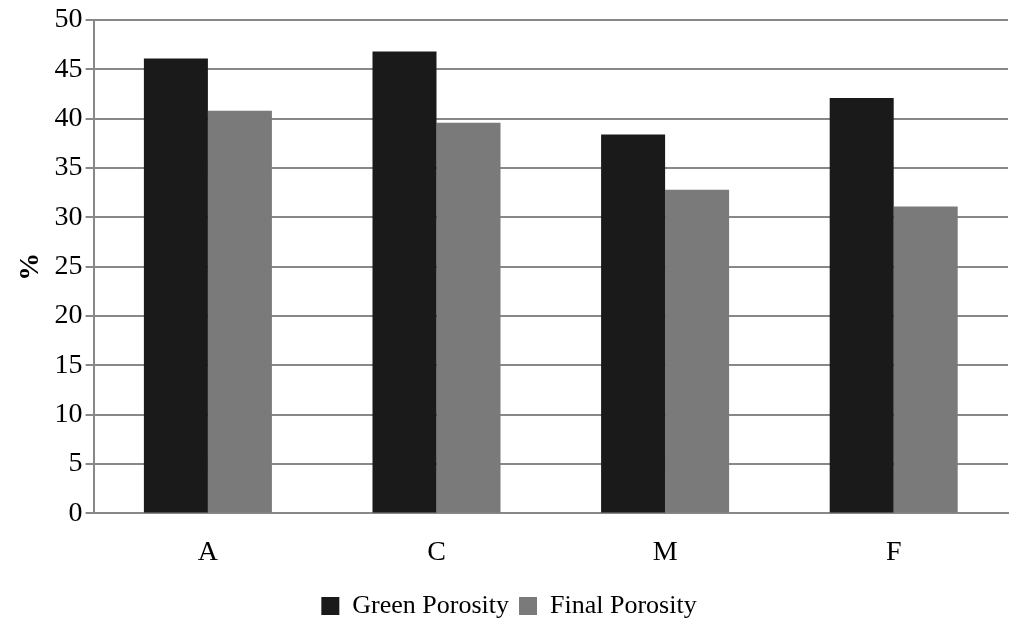 This screenshot has height=639, width=1028. What do you see at coordinates (75, 462) in the screenshot?
I see `y-tick-label: 5` at bounding box center [75, 462].